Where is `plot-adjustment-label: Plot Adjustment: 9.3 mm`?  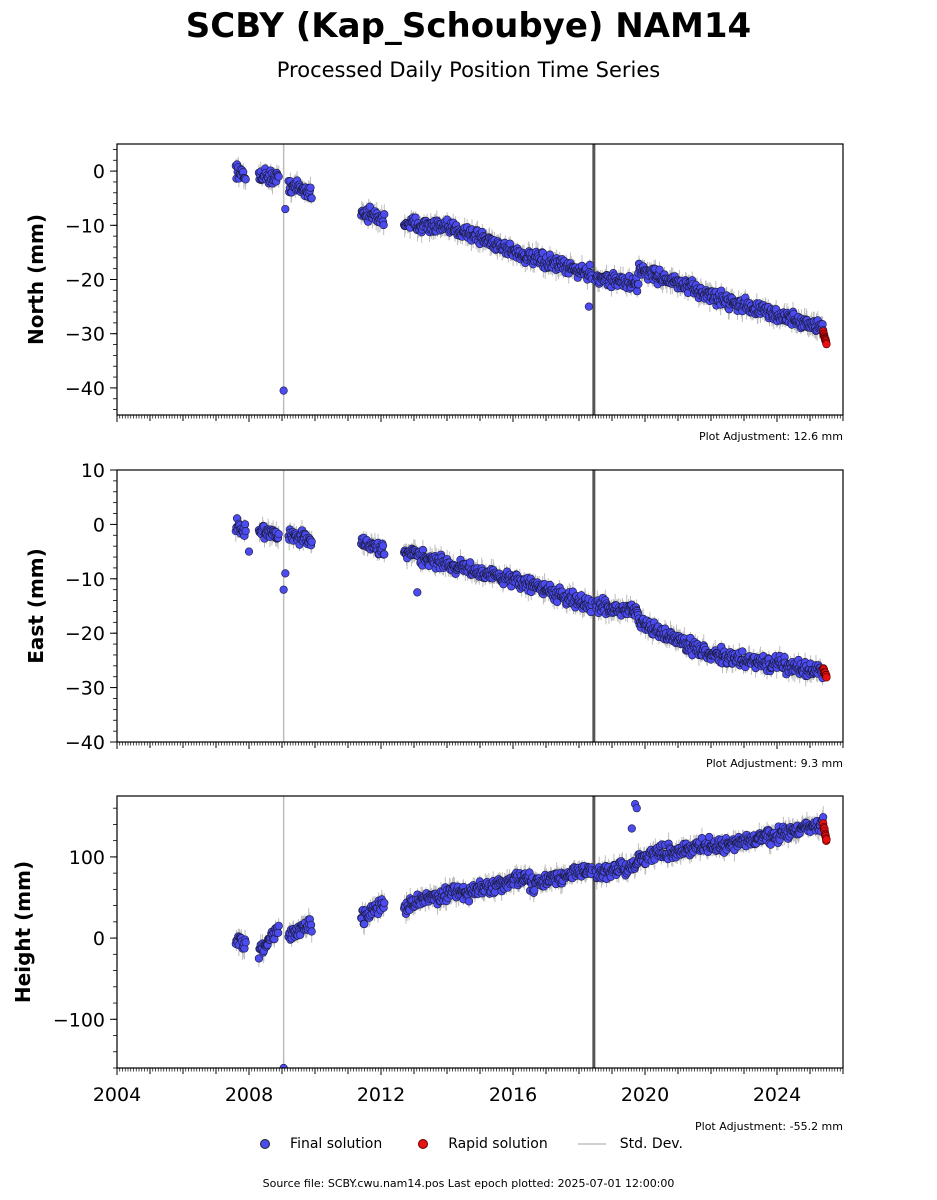 plot-adjustment-label: Plot Adjustment: 9.3 mm is located at coordinates (774, 763).